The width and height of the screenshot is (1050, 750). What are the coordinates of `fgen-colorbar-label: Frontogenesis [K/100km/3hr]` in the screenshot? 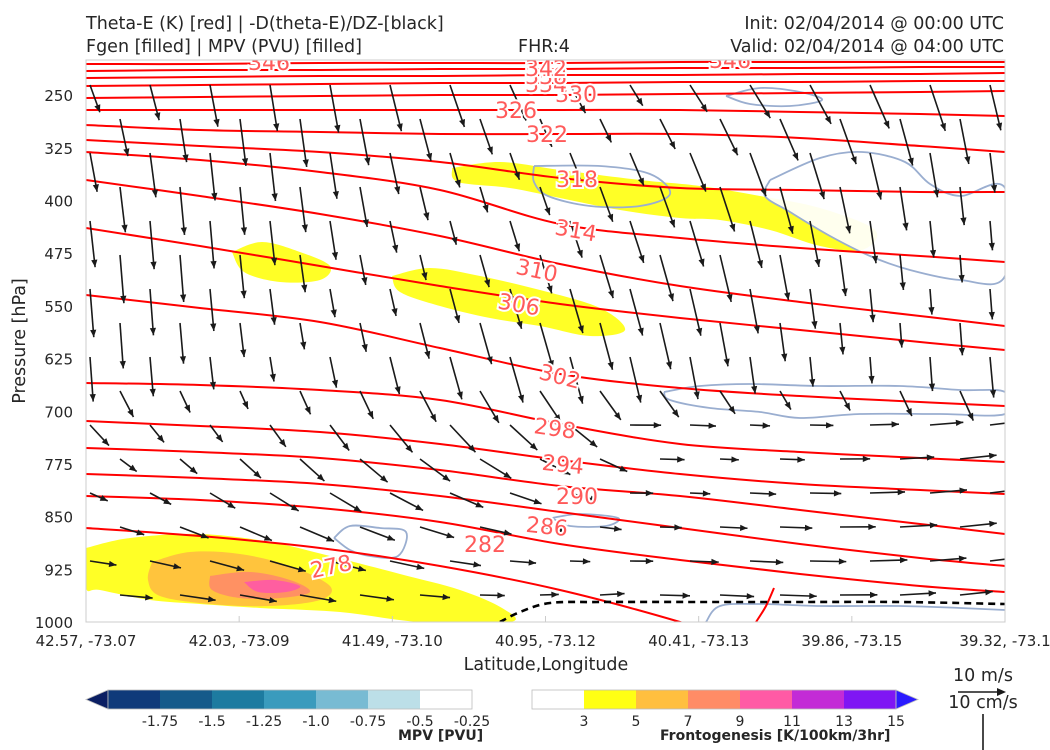 It's located at (775, 736).